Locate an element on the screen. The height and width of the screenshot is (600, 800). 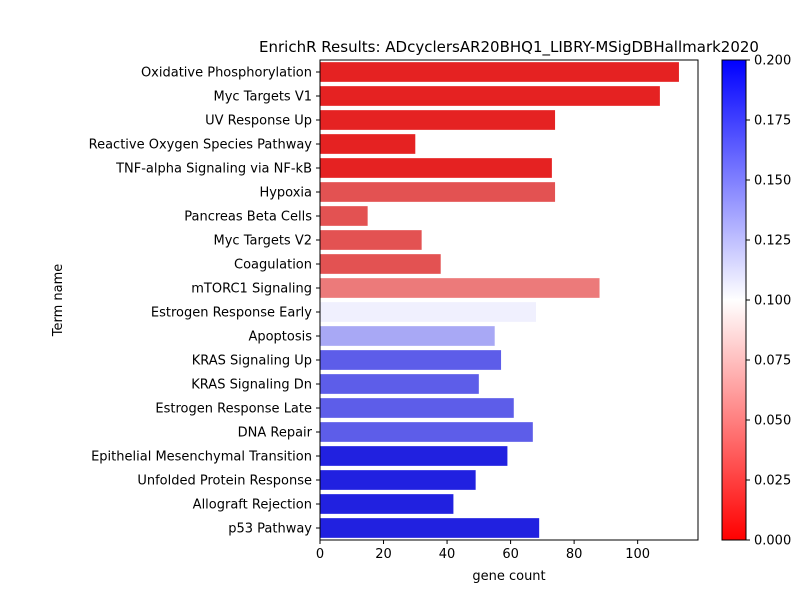
y-tick-label: DNA Repair is located at coordinates (275, 433).